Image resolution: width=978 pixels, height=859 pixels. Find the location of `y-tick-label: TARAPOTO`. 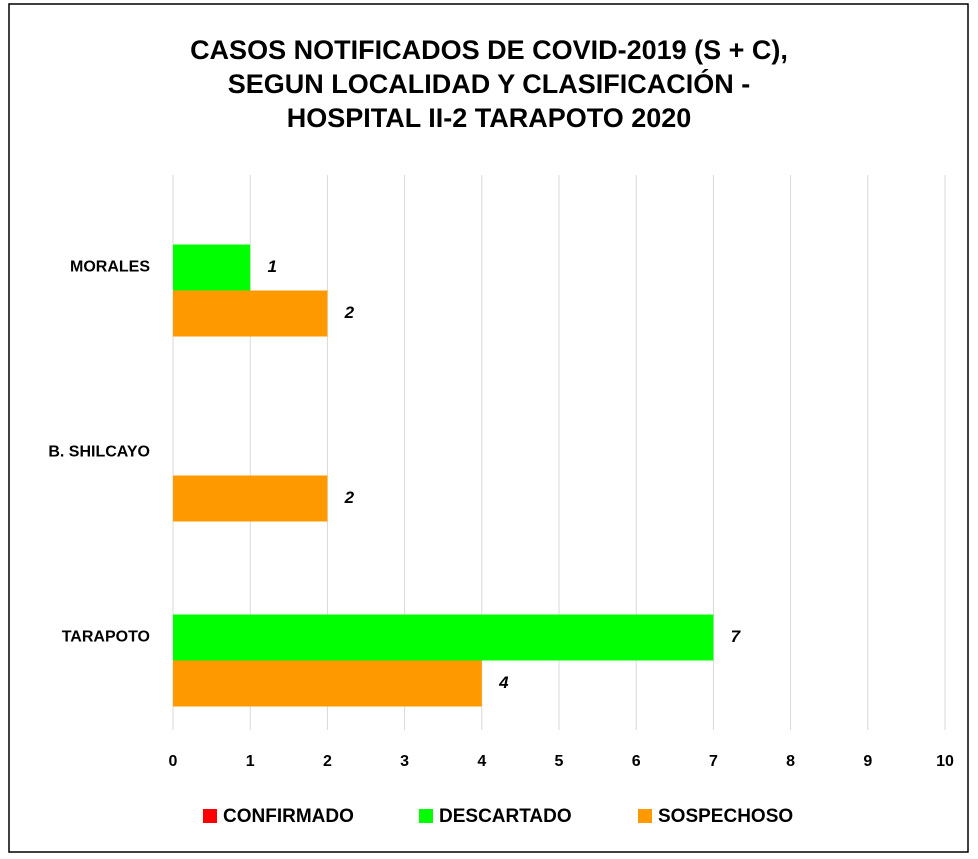

y-tick-label: TARAPOTO is located at coordinates (106, 637).